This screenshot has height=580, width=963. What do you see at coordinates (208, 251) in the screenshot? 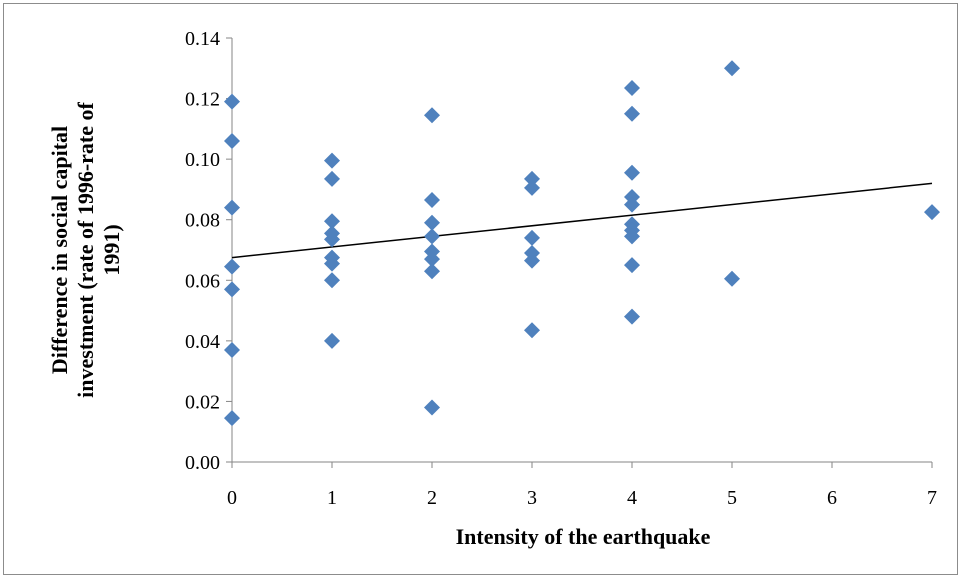
I see `y-tick-group: 0.00 0.02 0.04 0.06 0.08 0.10 0.12 0.14` at bounding box center [208, 251].